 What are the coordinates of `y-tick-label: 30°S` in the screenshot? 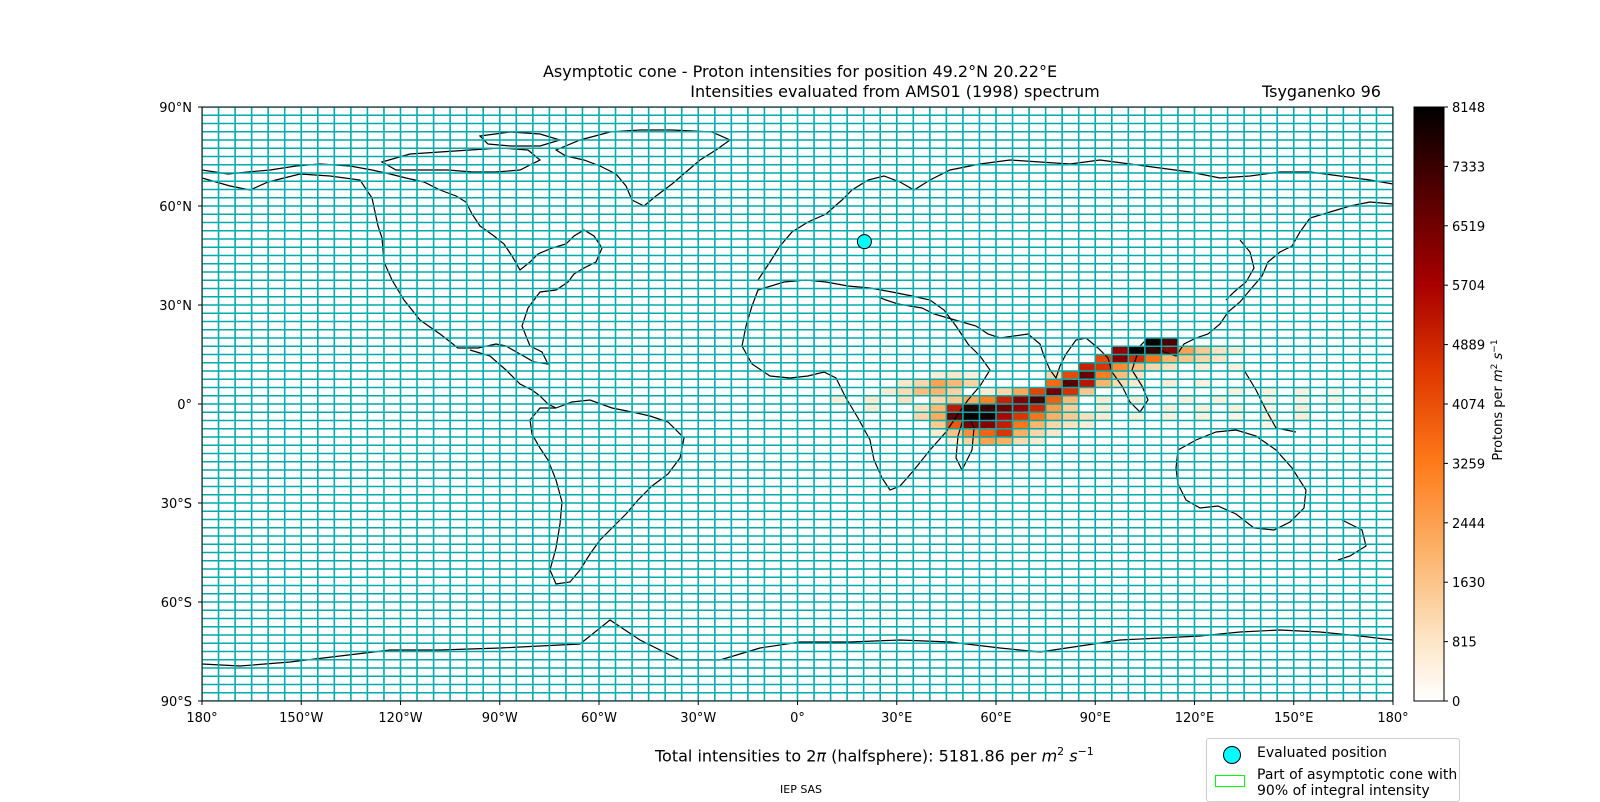 It's located at (176, 504).